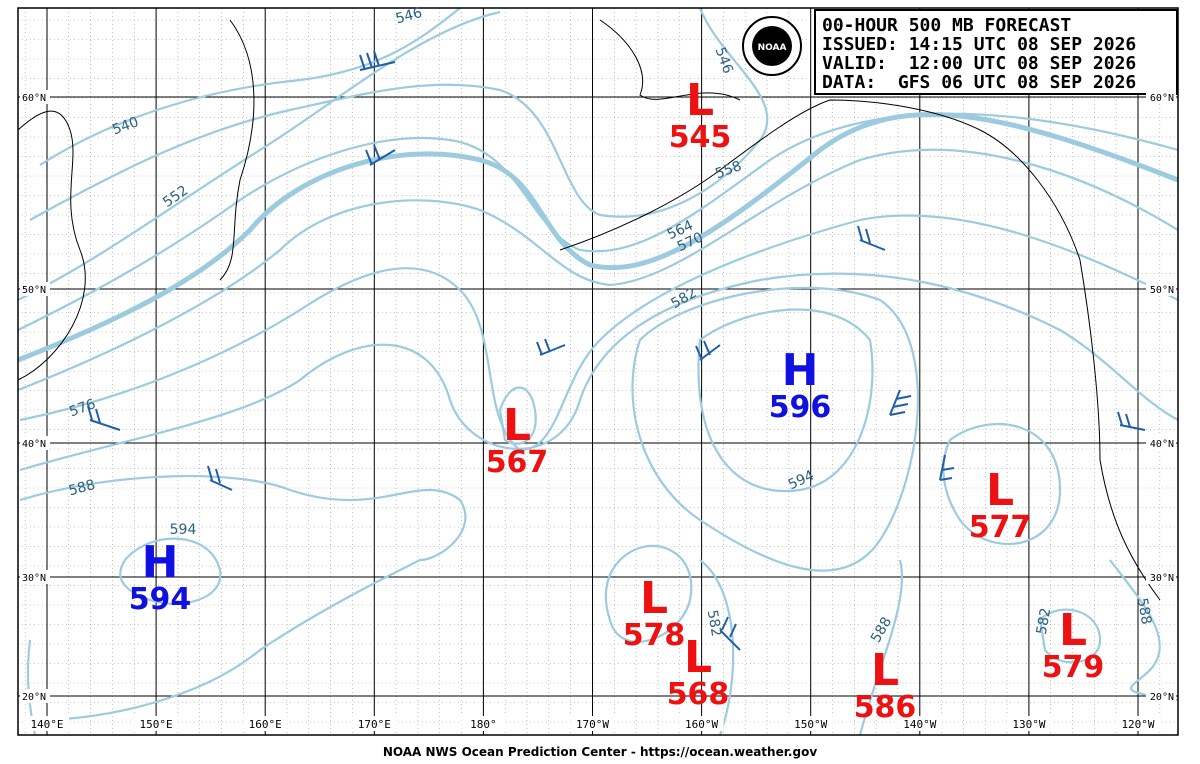  Describe the element at coordinates (1073, 667) in the screenshot. I see `center-value: 579` at that location.